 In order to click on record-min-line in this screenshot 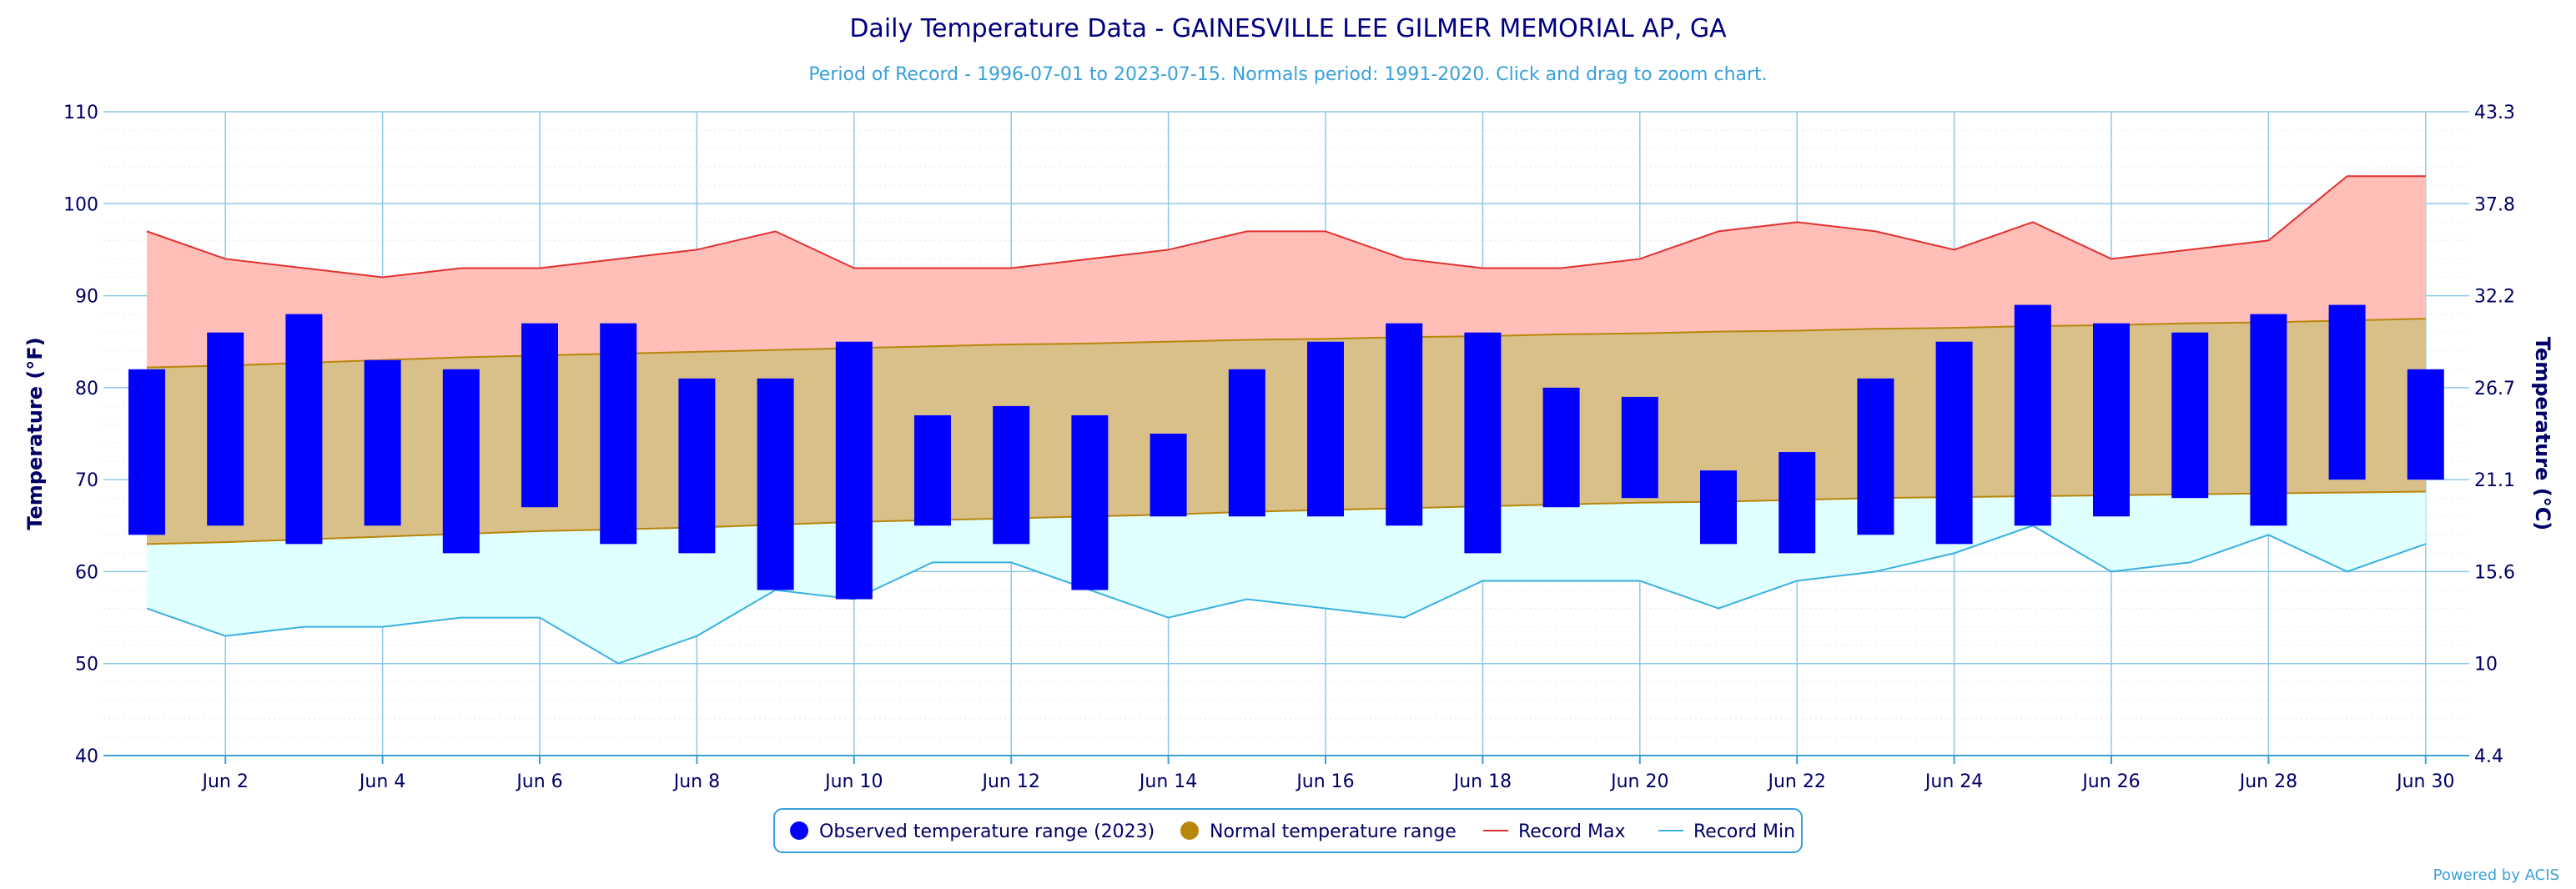, I will do `click(1286, 595)`.